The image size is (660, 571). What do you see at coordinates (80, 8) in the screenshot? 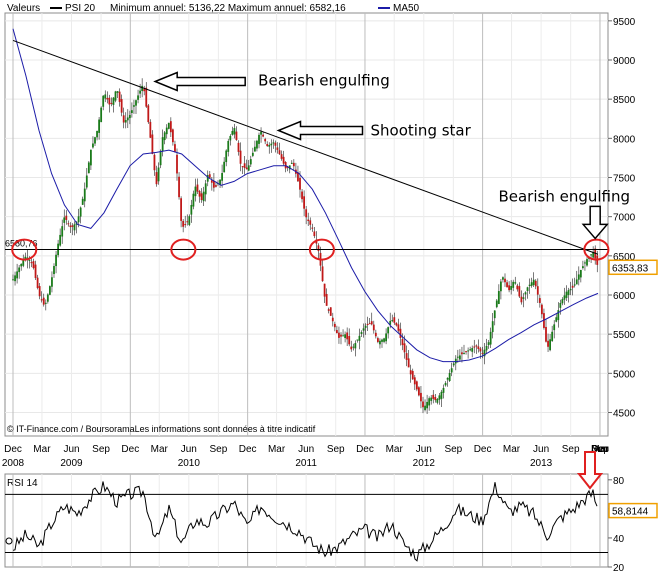
I see `legend-series-name: PSI 20` at bounding box center [80, 8].